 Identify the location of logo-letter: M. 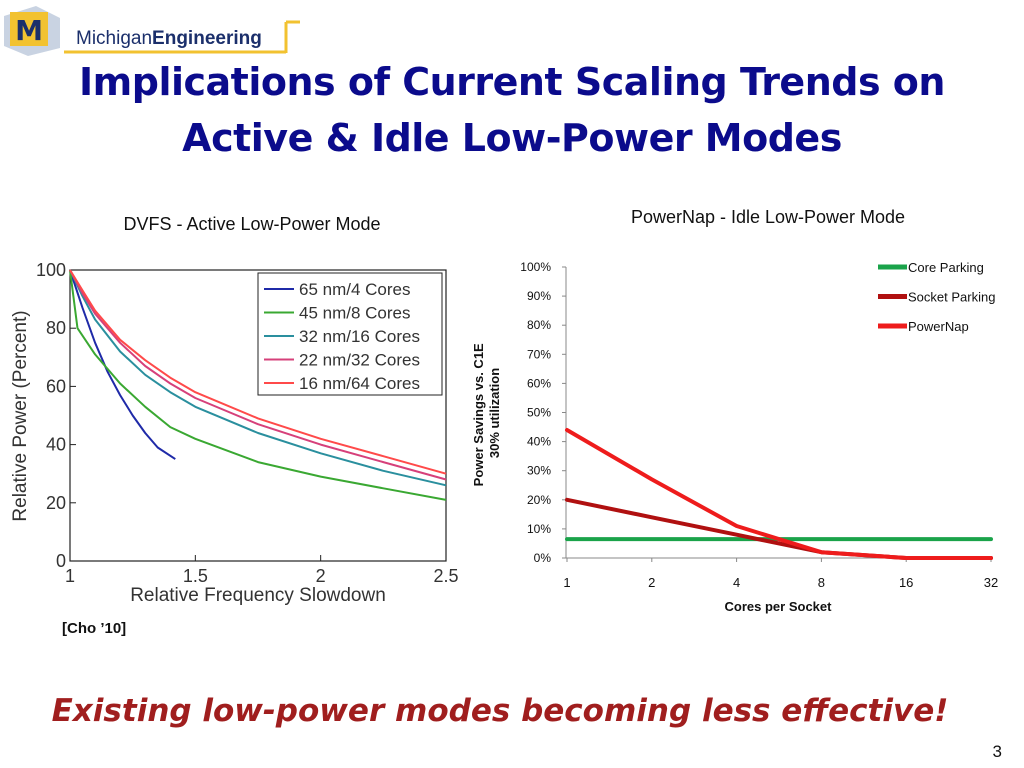
(29, 30).